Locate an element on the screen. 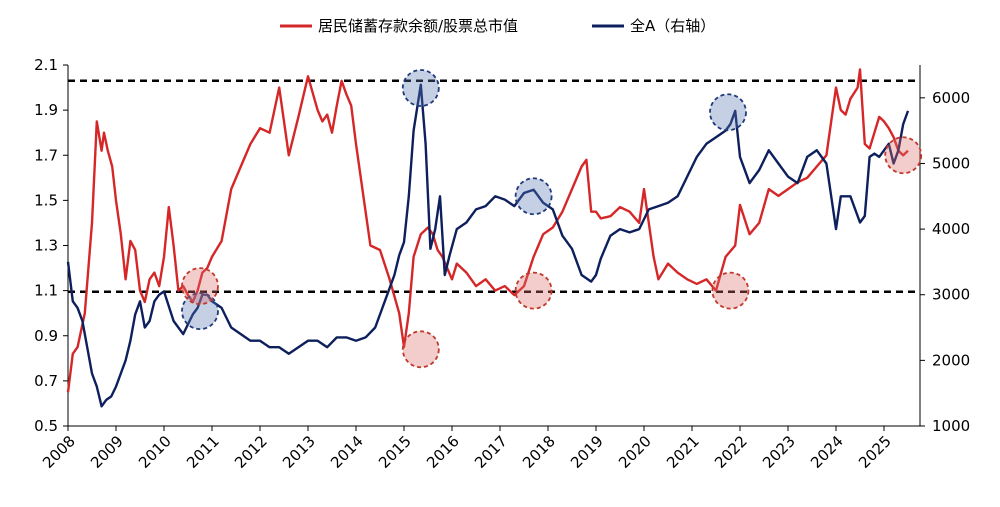 This screenshot has height=507, width=1000. x-tick-label: 2009 is located at coordinates (107, 452).